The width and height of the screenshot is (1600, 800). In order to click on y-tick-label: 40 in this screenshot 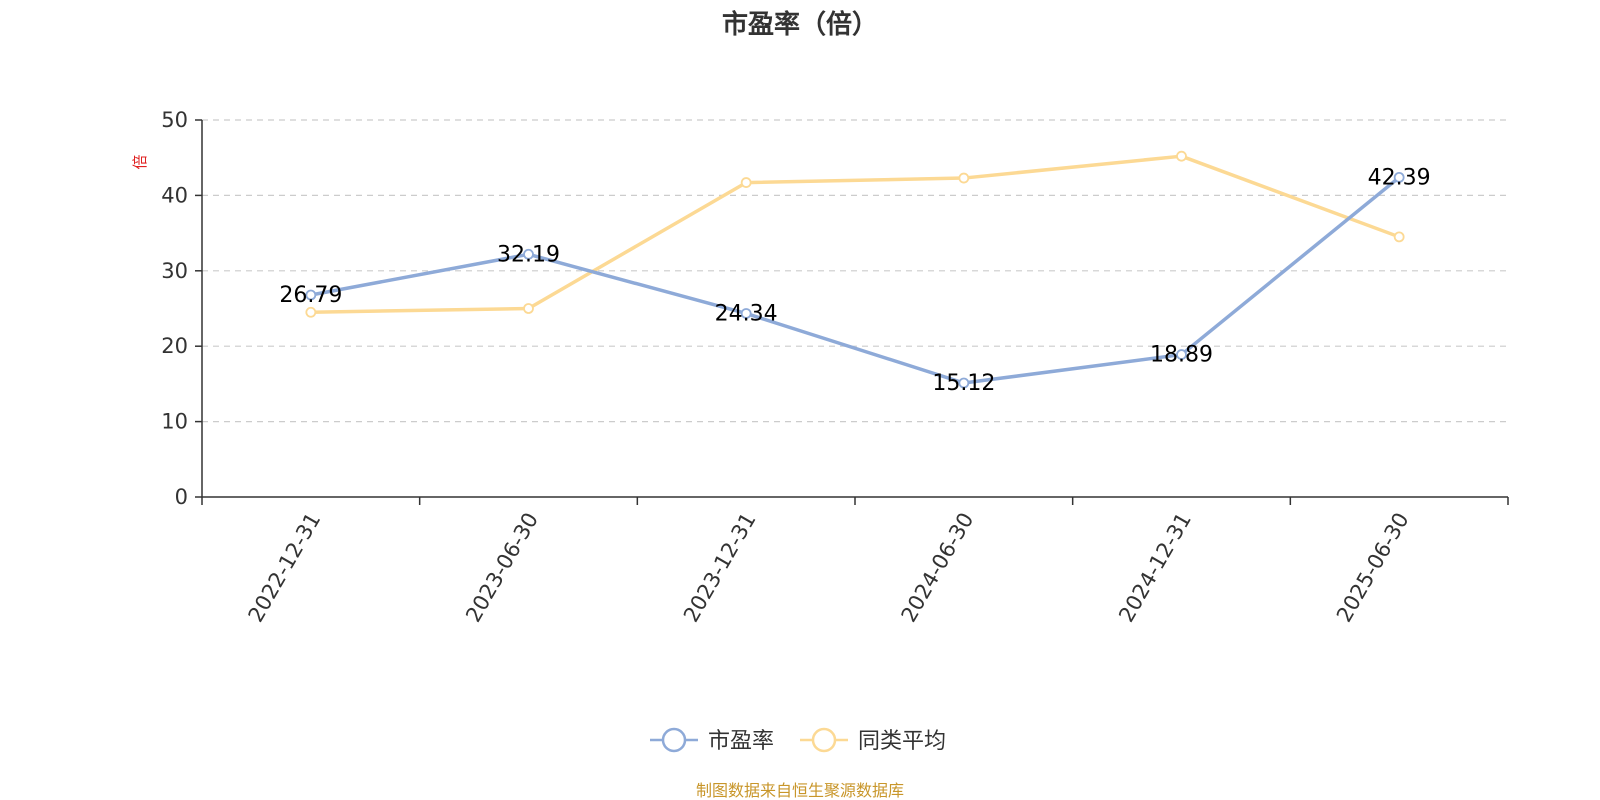, I will do `click(174, 195)`.